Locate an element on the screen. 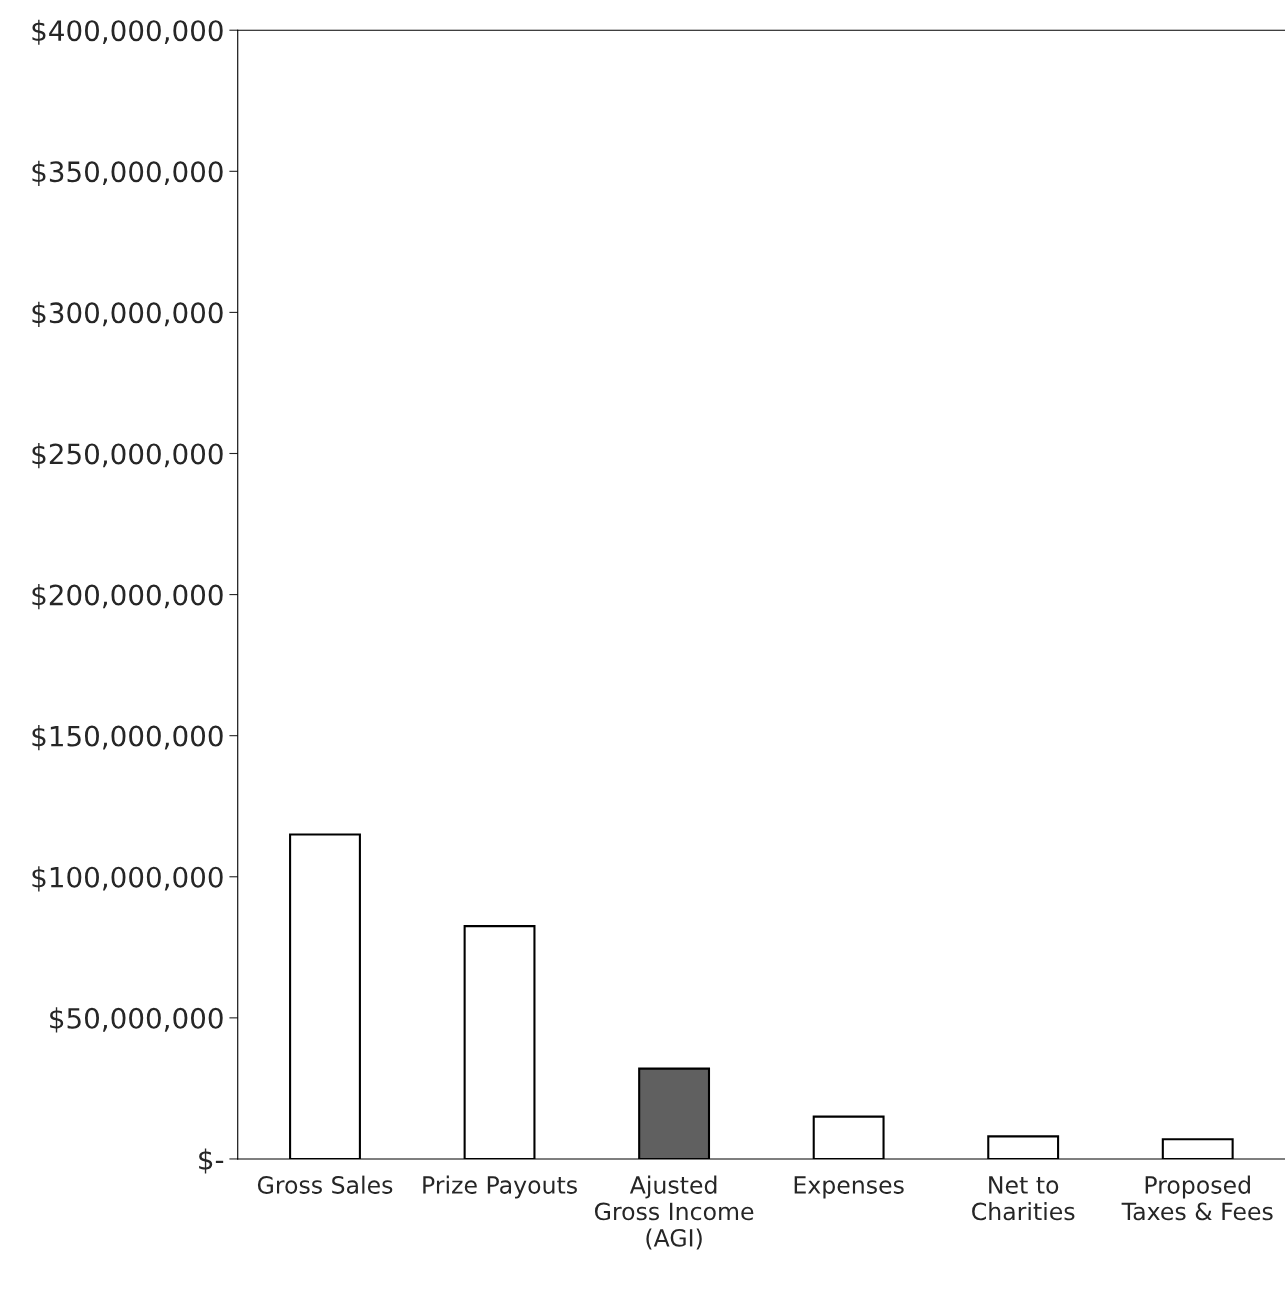 The image size is (1285, 1314). y-tick-label: $400,000,000 is located at coordinates (127, 32).